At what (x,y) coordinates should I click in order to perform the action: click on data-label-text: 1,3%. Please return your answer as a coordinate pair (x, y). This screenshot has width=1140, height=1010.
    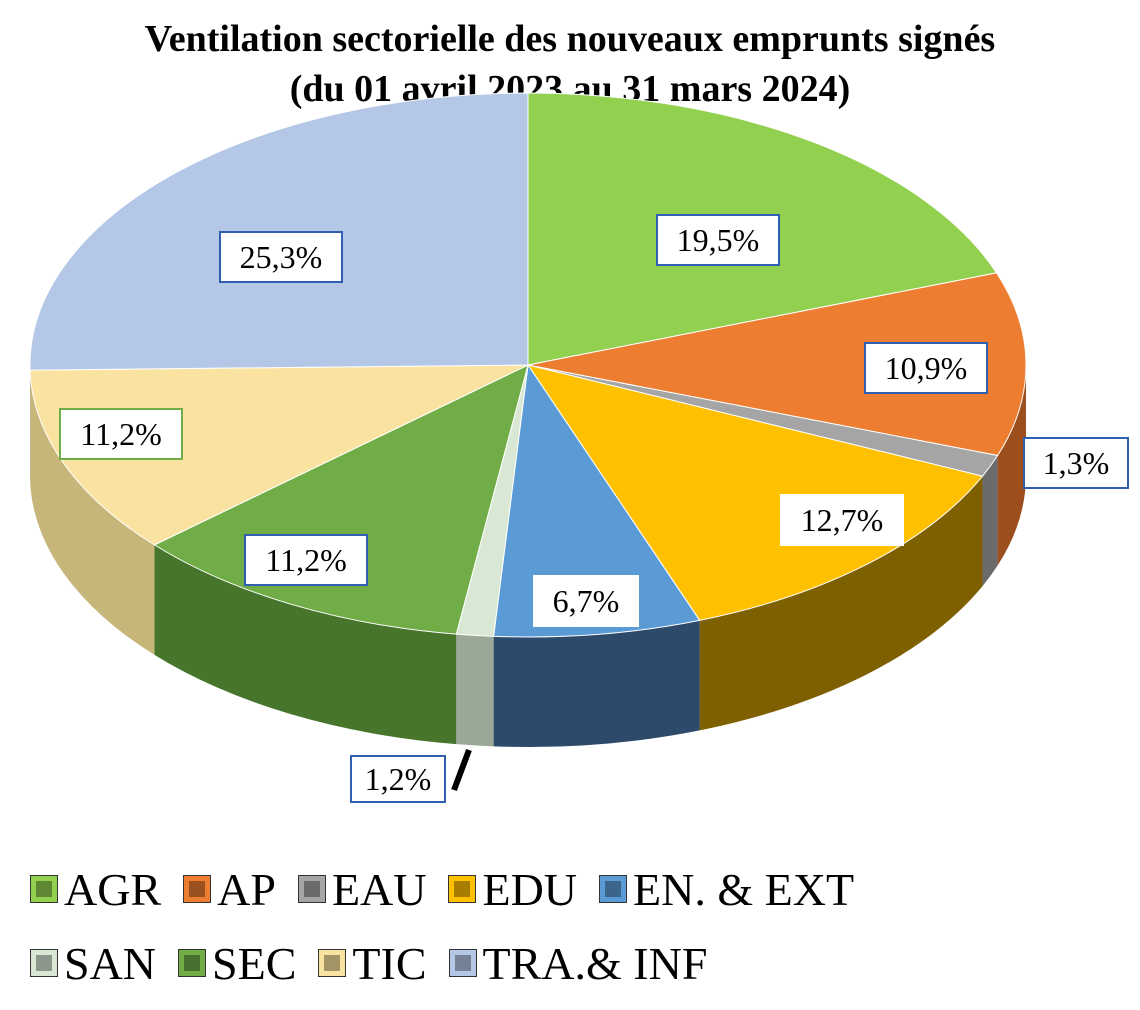
    Looking at the image, I should click on (1076, 463).